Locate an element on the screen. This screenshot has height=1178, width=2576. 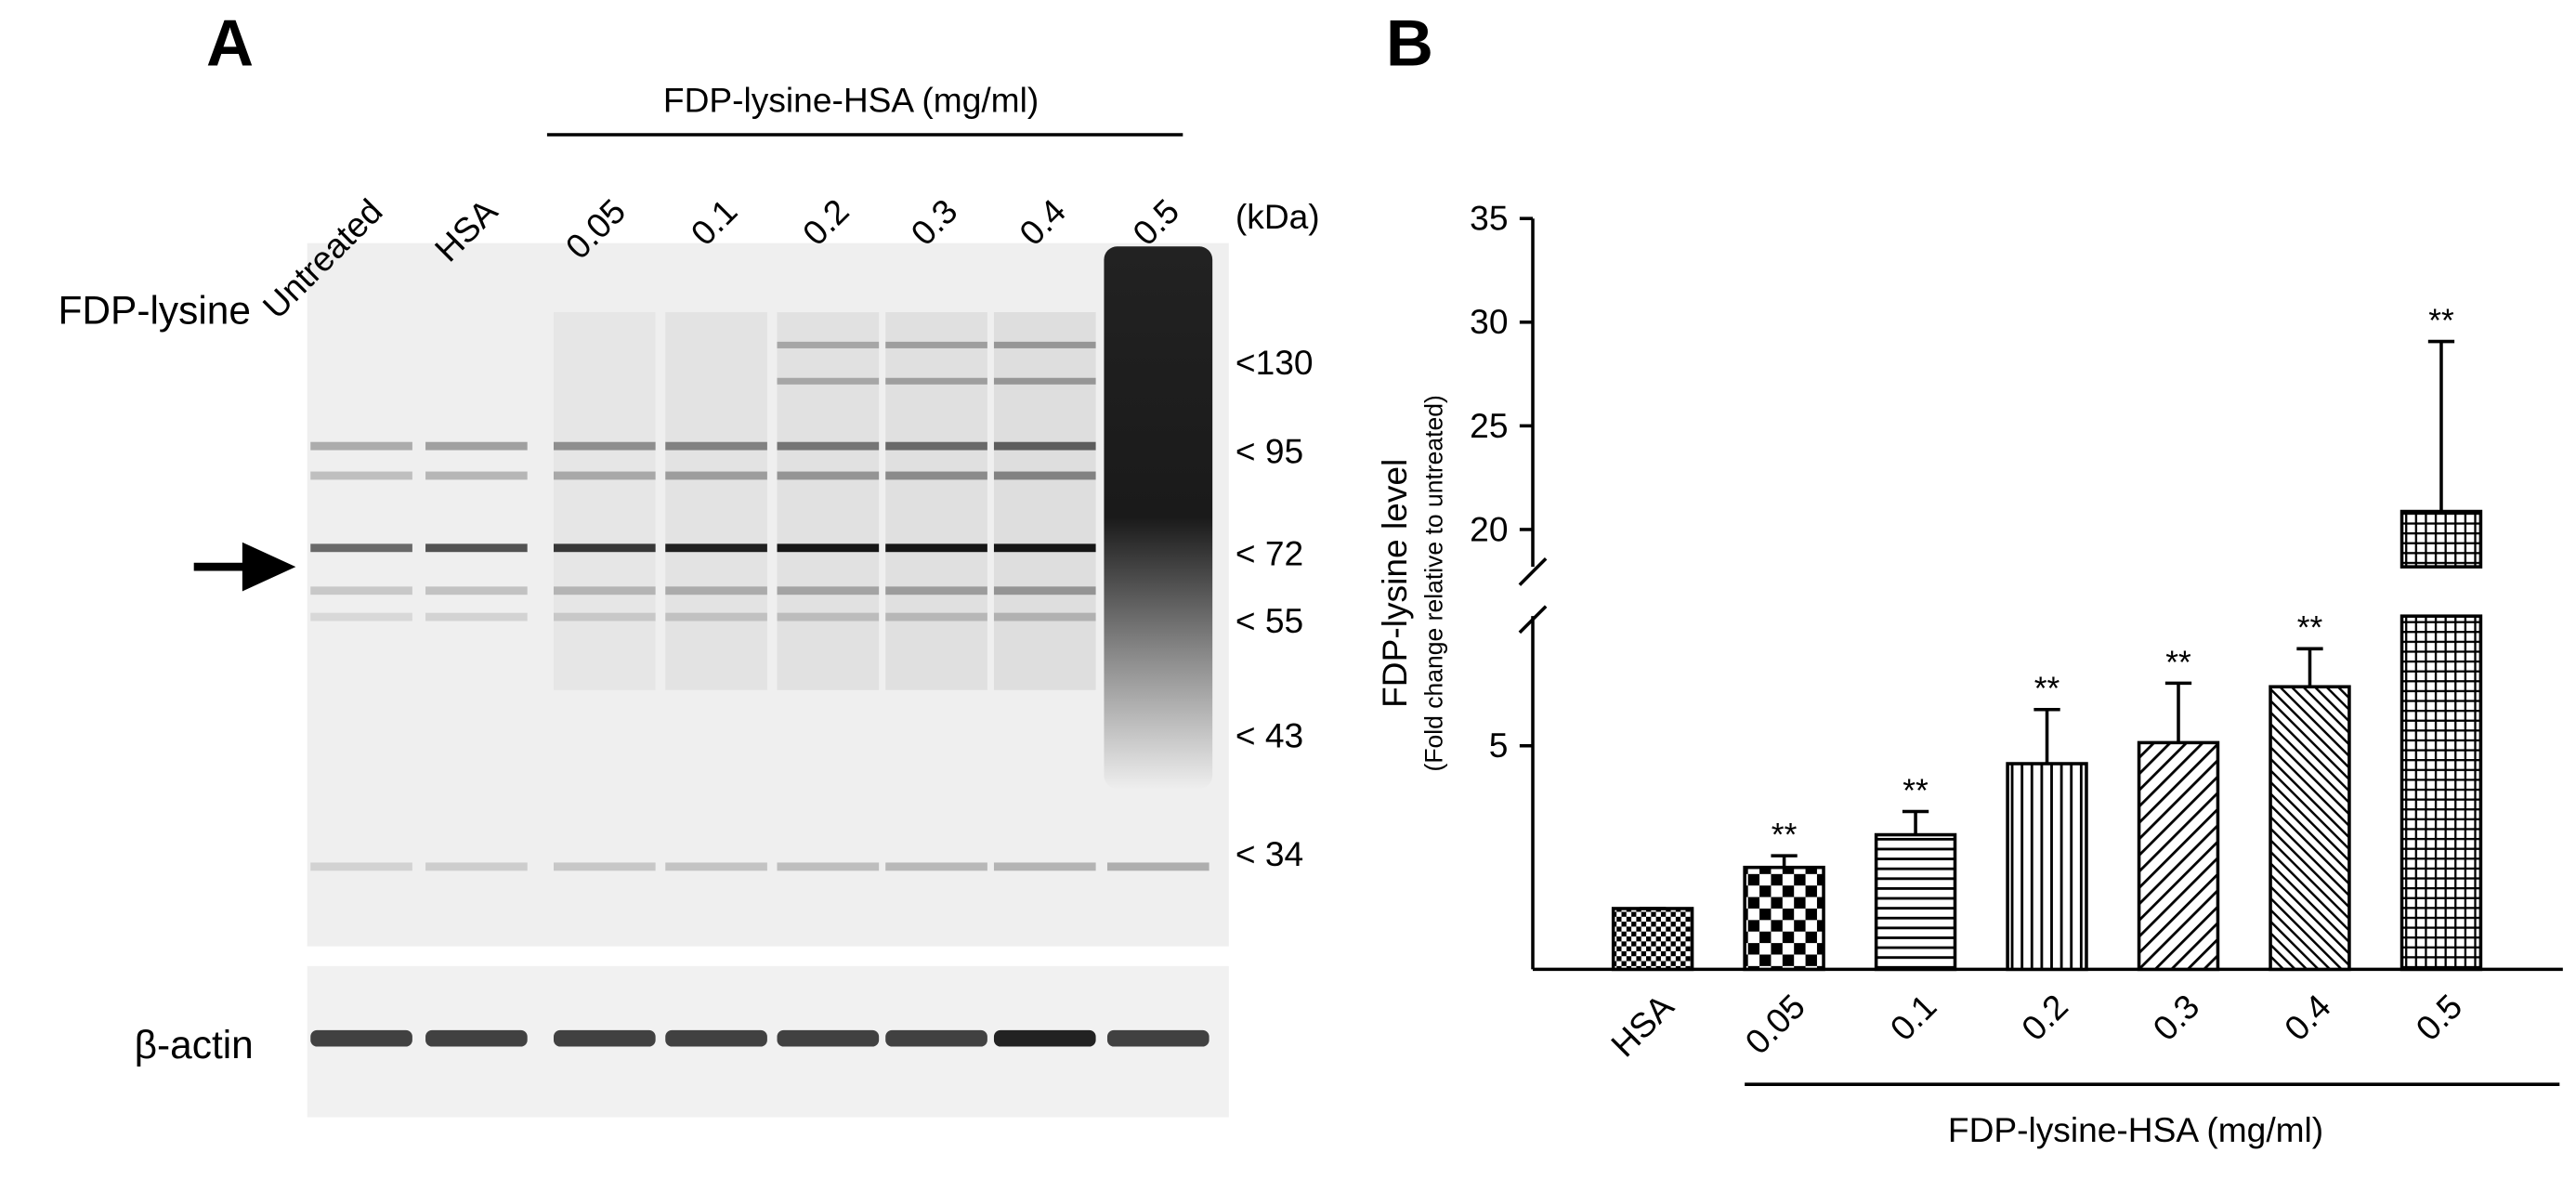
y-tick-label: 20 is located at coordinates (1489, 528).